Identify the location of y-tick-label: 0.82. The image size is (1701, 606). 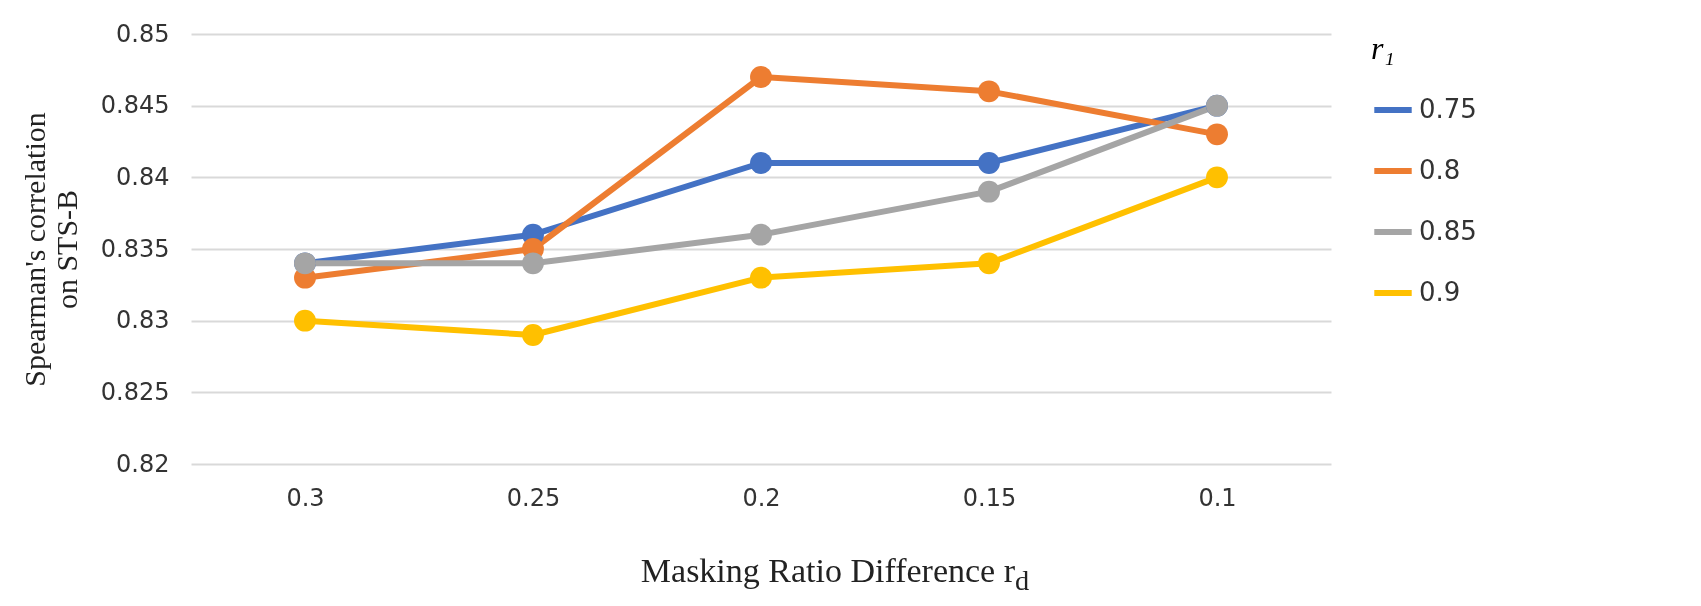
(143, 463).